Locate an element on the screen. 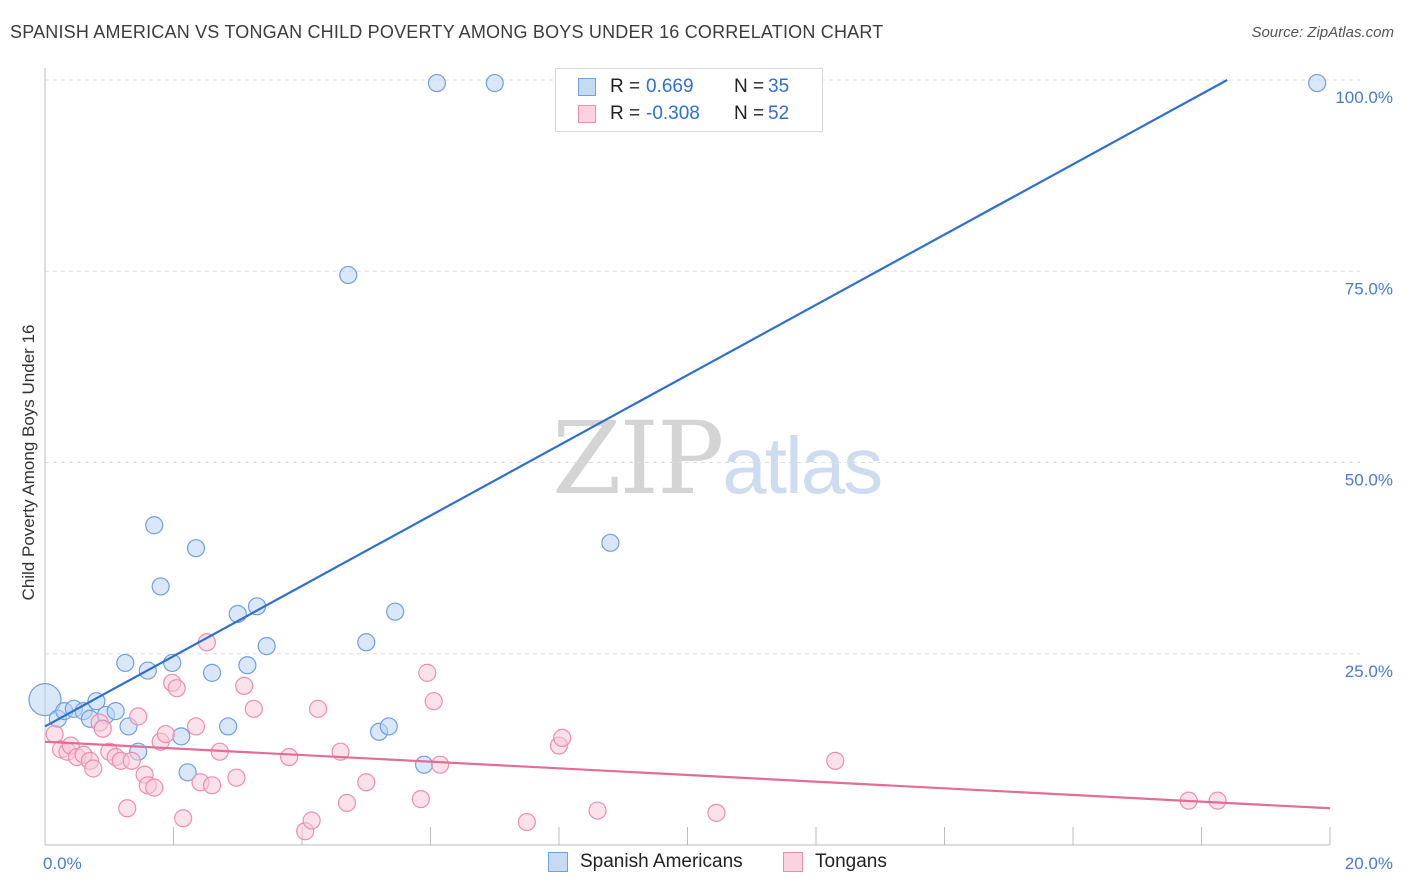 This screenshot has width=1406, height=892. y-tick-label: 75.0% is located at coordinates (1369, 288).